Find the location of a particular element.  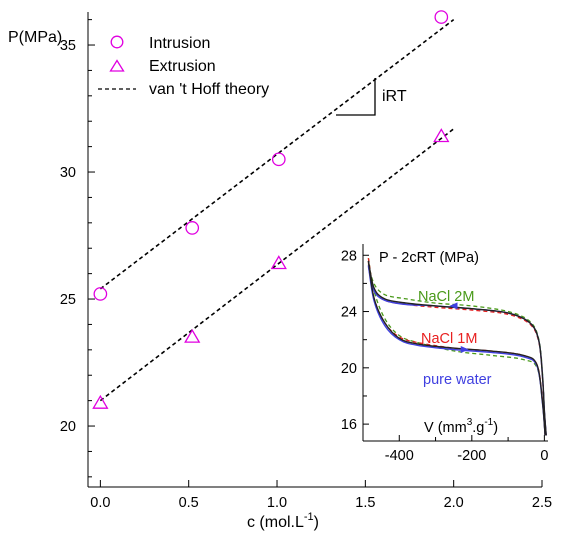

inset-x-label-sup2: -1 is located at coordinates (488, 422).